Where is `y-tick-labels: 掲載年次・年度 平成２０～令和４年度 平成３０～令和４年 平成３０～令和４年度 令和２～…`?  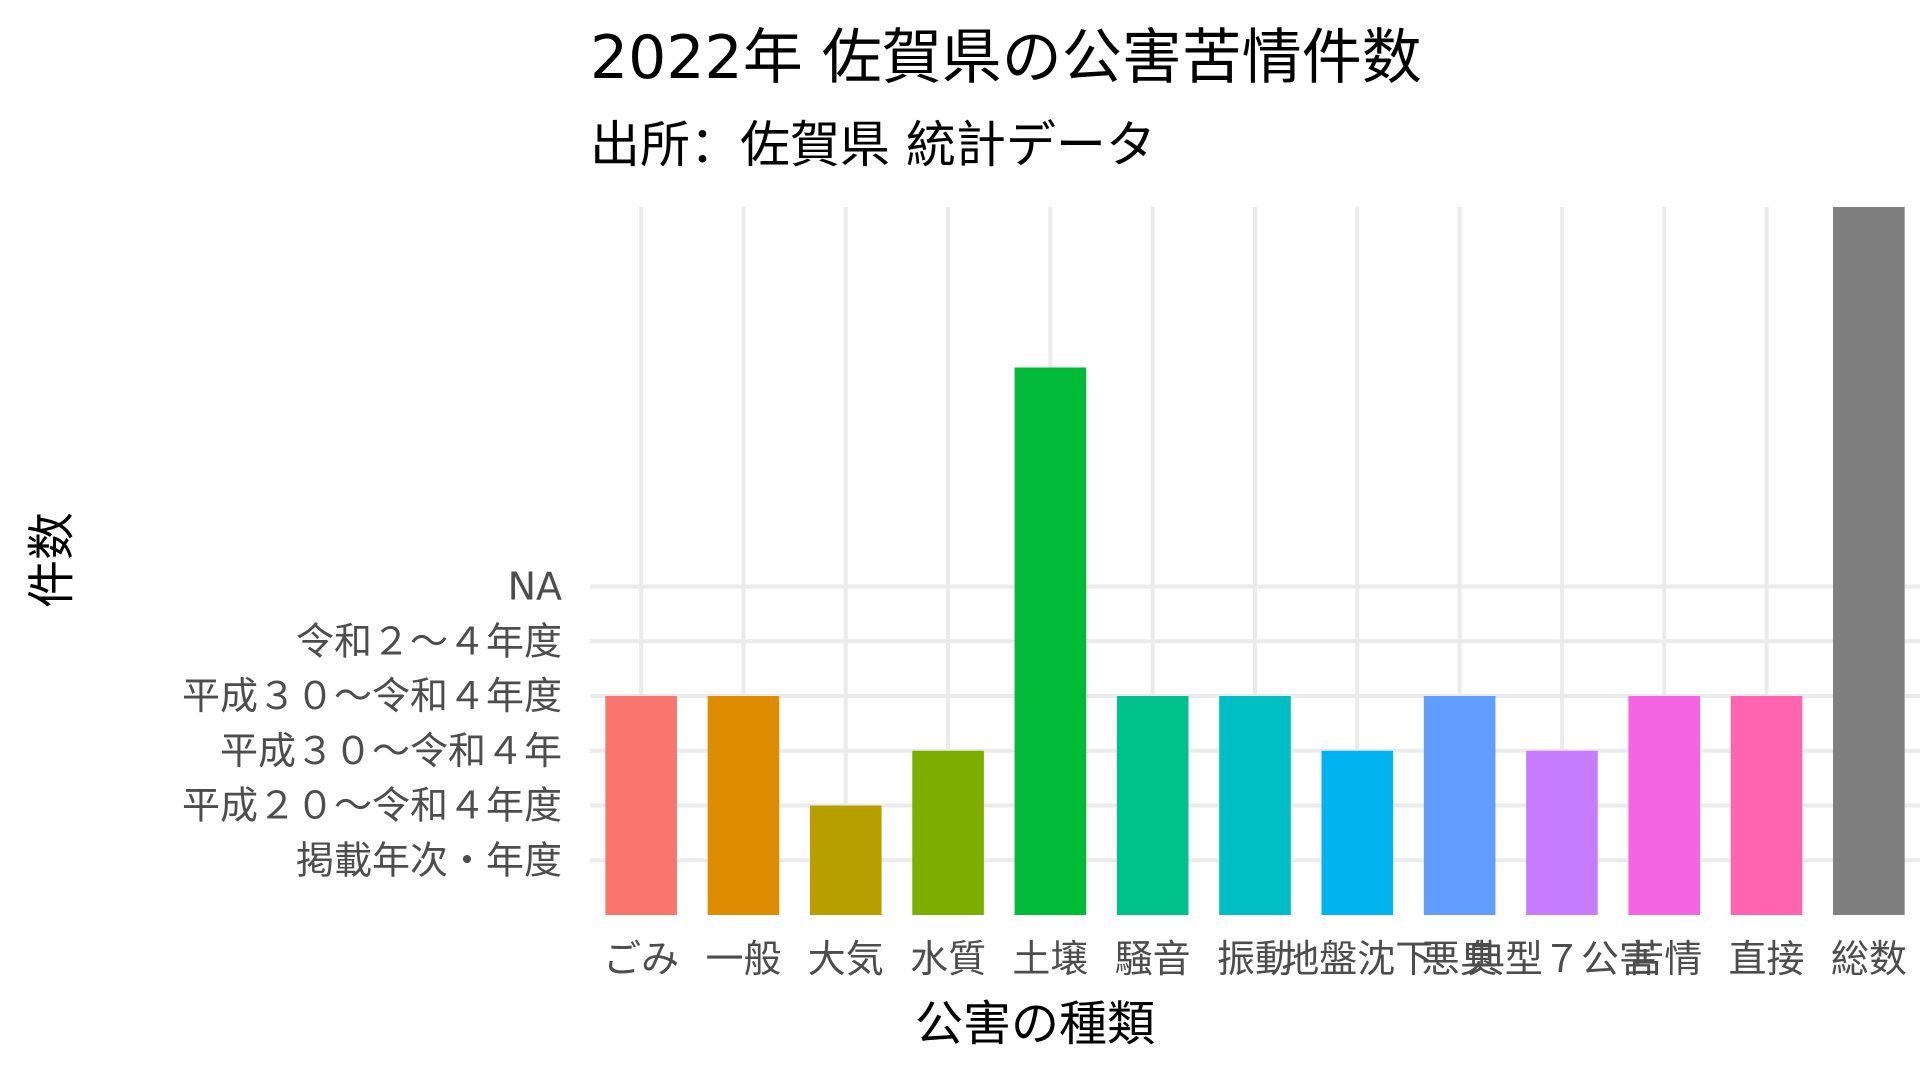
y-tick-labels: 掲載年次・年度 平成２０～令和４年度 平成３０～令和４年 平成３０～令和４年度 令和２～… is located at coordinates (372, 724).